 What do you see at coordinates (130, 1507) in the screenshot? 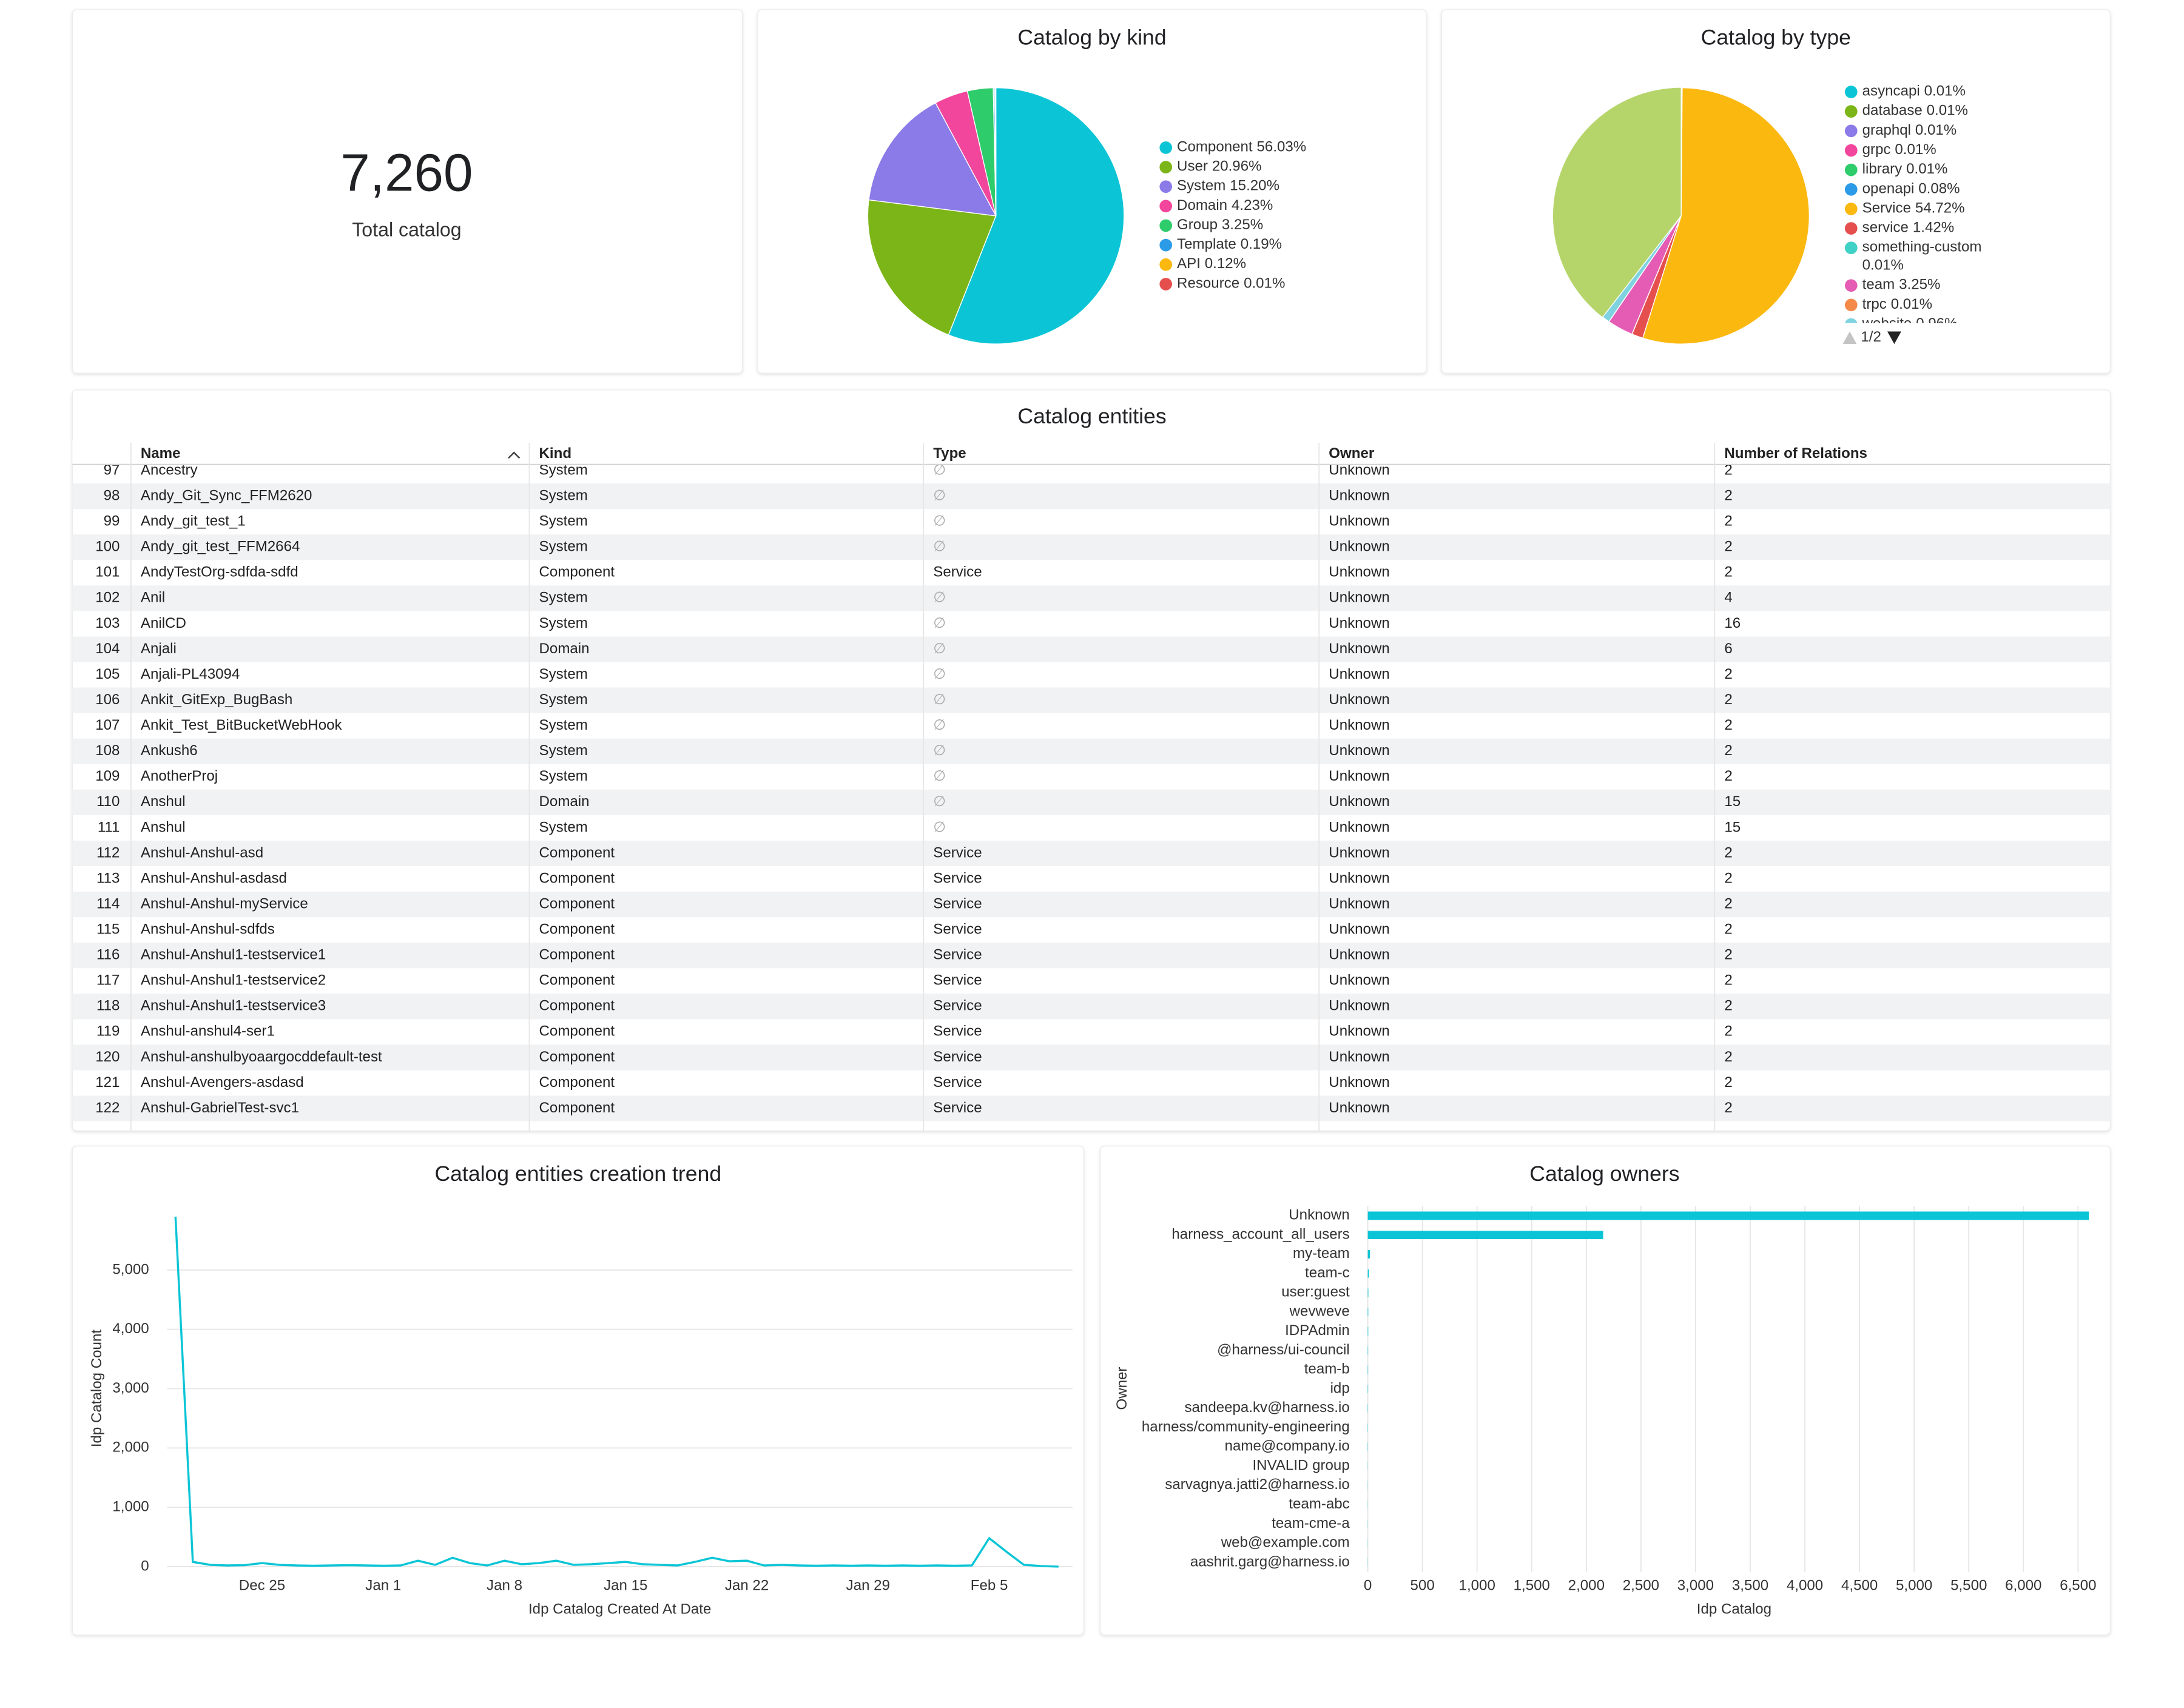
I see `y-tick-label: 1,000` at bounding box center [130, 1507].